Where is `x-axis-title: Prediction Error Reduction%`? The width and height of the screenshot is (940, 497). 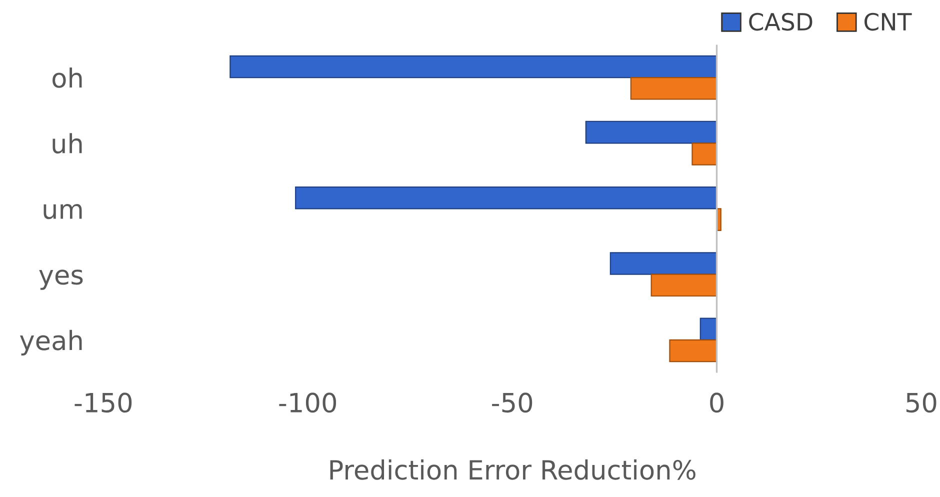 x-axis-title: Prediction Error Reduction% is located at coordinates (513, 469).